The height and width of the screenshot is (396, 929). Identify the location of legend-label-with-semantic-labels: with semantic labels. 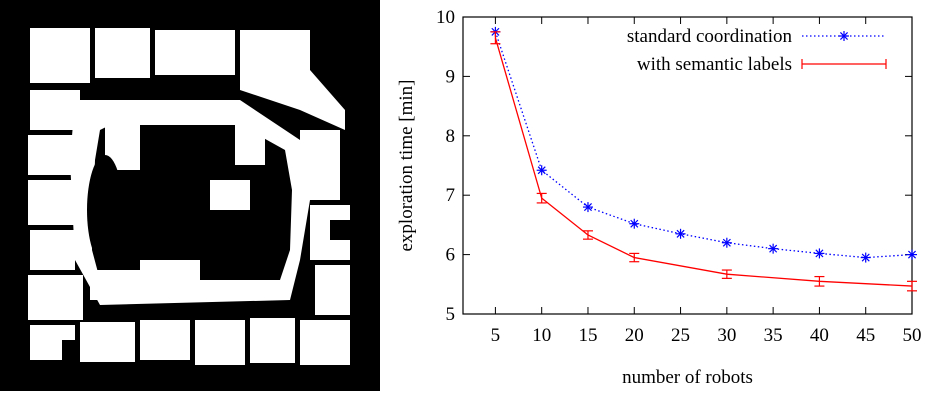
(714, 64).